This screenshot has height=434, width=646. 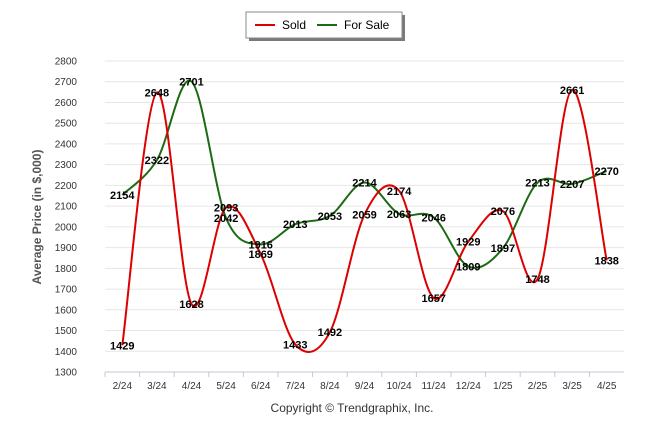 What do you see at coordinates (352, 408) in the screenshot?
I see `copyright-text: Copyright © Trendgraphix, Inc.` at bounding box center [352, 408].